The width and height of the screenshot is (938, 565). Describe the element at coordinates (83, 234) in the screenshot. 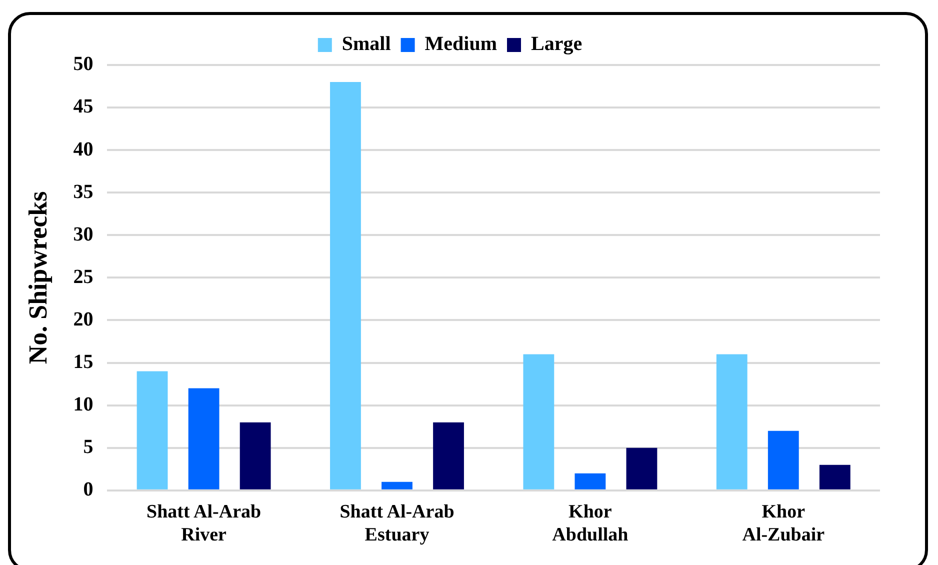

I see `y-tick-label: 30` at that location.